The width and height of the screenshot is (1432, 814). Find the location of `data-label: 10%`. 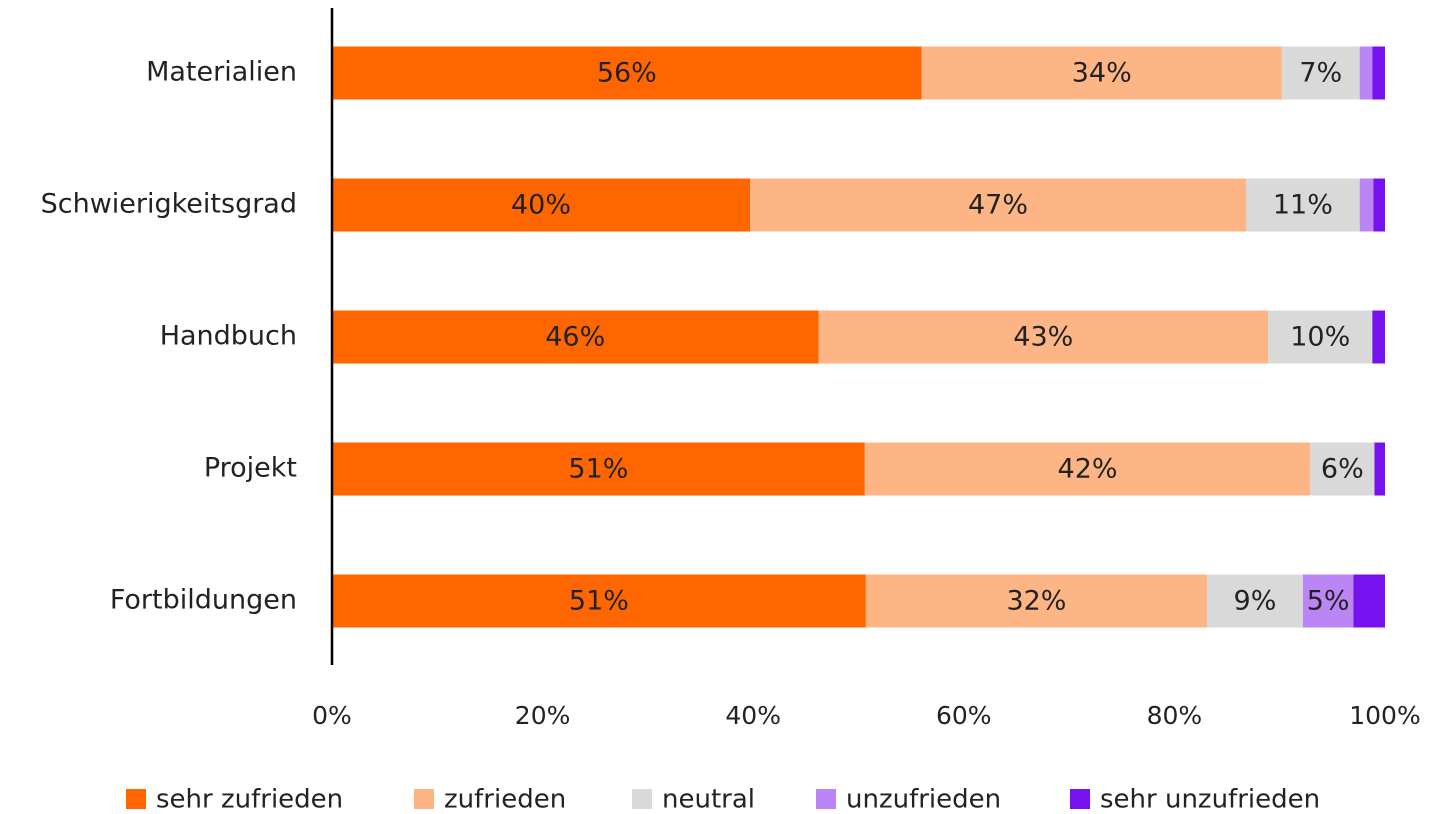

data-label: 10% is located at coordinates (1320, 337).